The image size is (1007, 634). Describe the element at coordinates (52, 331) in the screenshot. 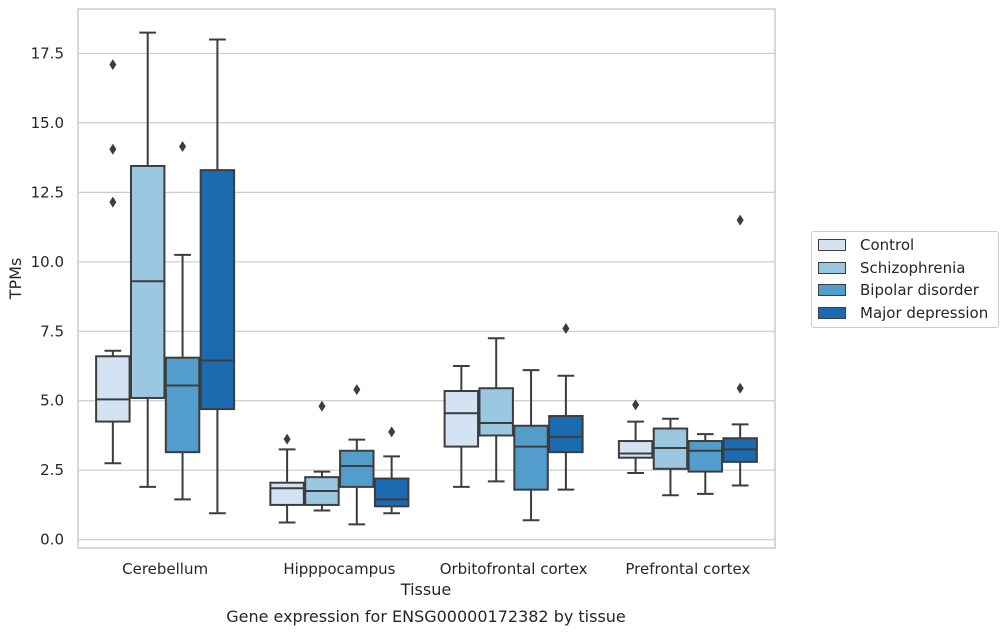

I see `y-tick-label: 7.5` at that location.